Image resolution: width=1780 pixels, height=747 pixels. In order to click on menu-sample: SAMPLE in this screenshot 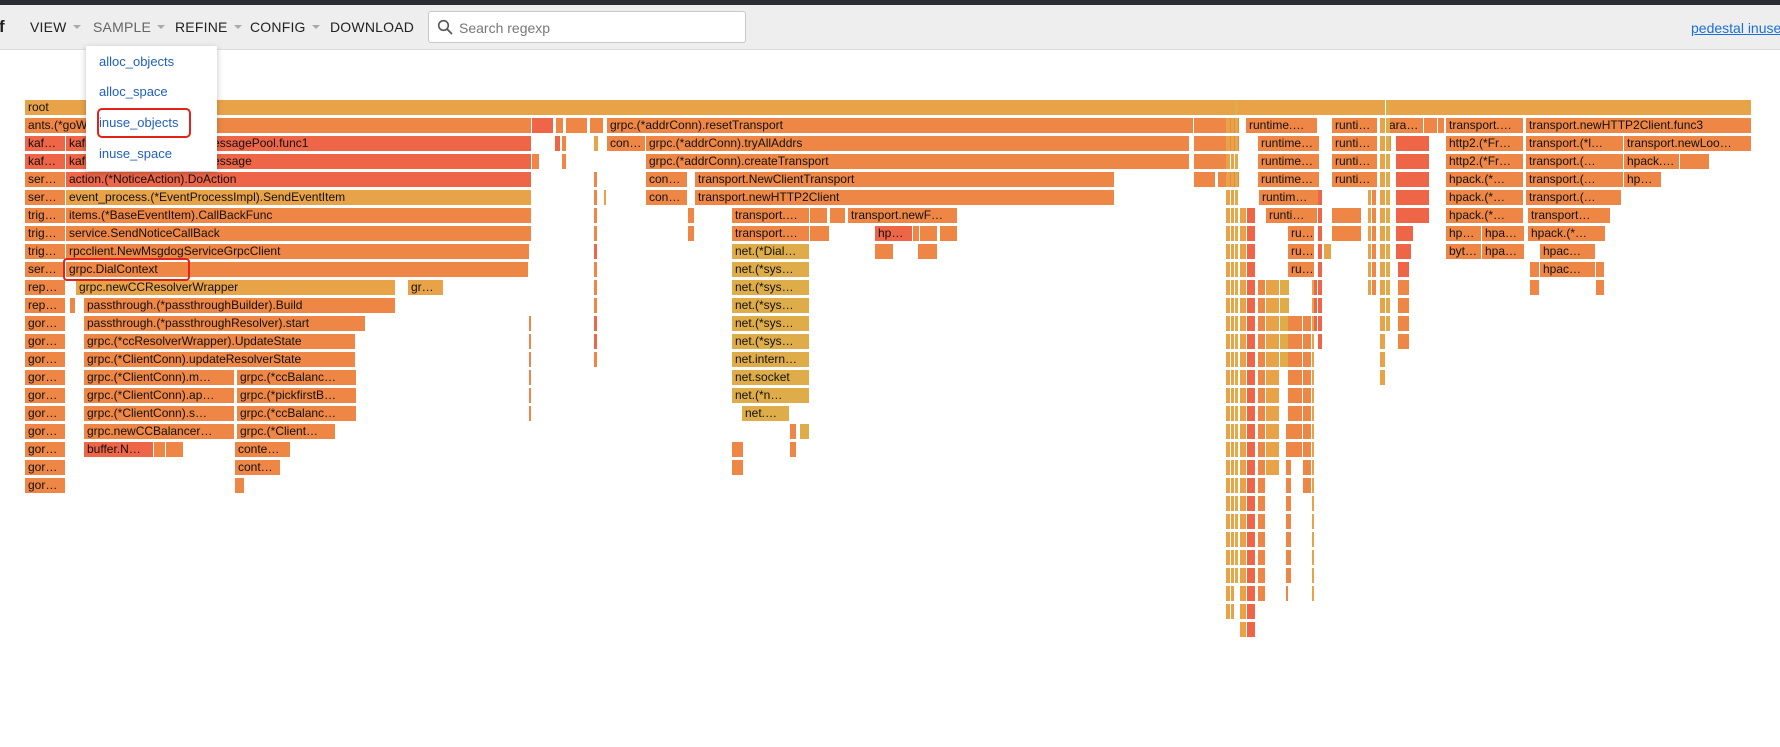, I will do `click(129, 27)`.